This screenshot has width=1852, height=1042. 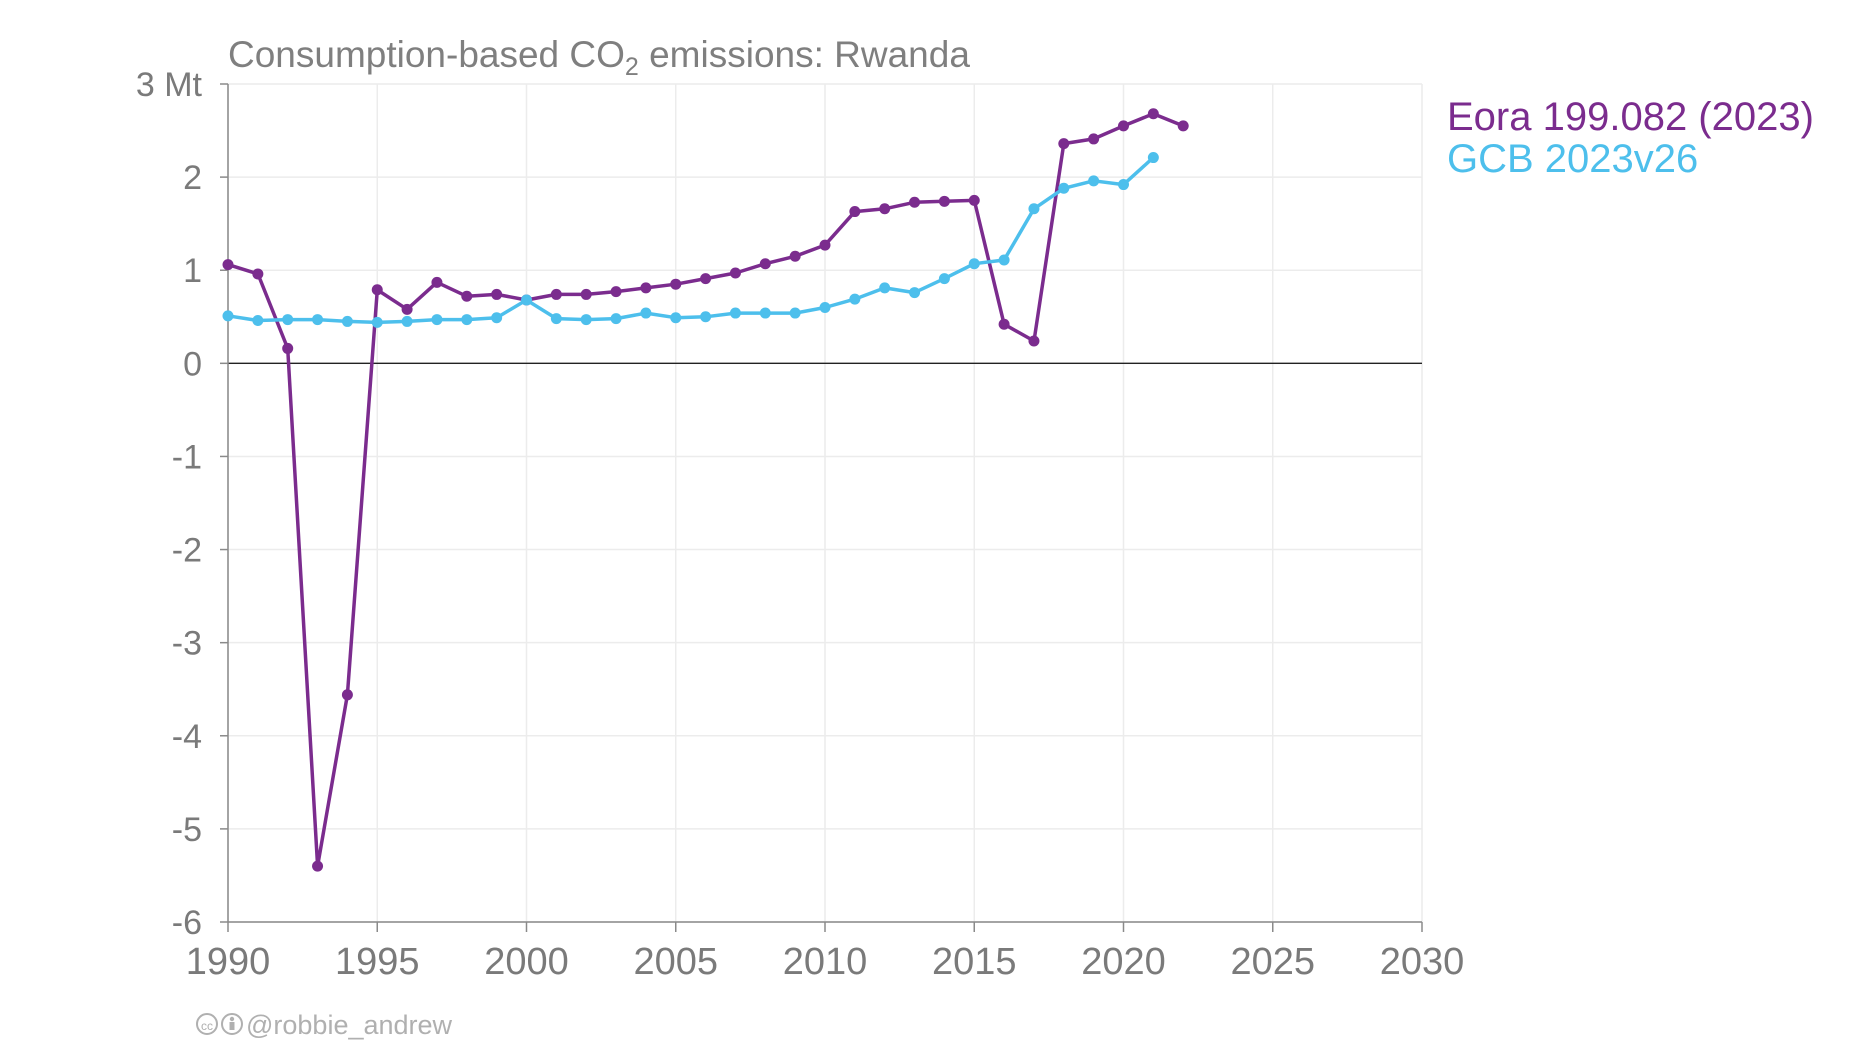 I want to click on credit-line: cc @robbie_andrew, so click(x=324, y=1025).